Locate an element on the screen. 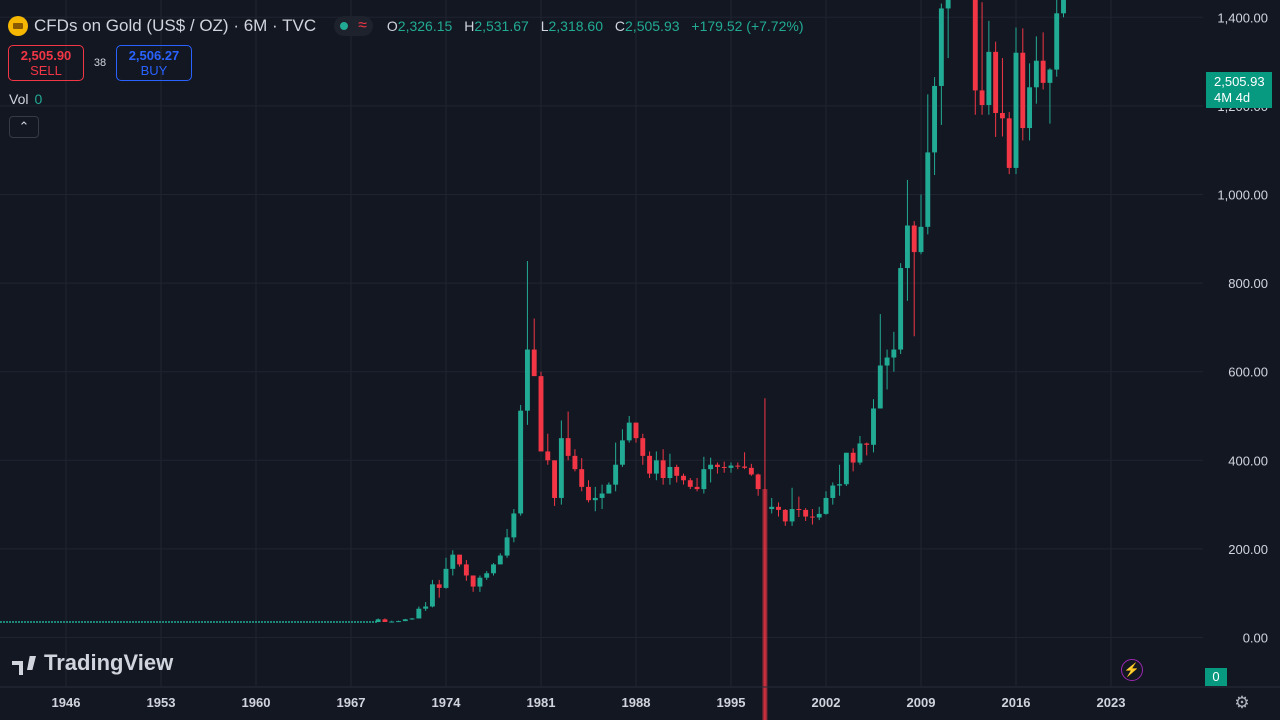  buy-button: 2,506.27 BUY is located at coordinates (154, 63).